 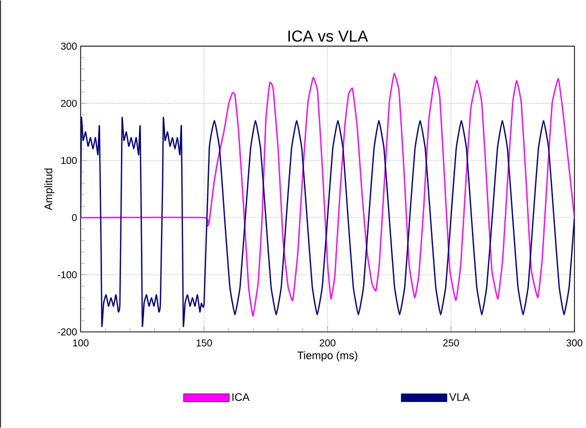 What do you see at coordinates (327, 356) in the screenshot?
I see `x-axis-title: Tiempo (ms)` at bounding box center [327, 356].